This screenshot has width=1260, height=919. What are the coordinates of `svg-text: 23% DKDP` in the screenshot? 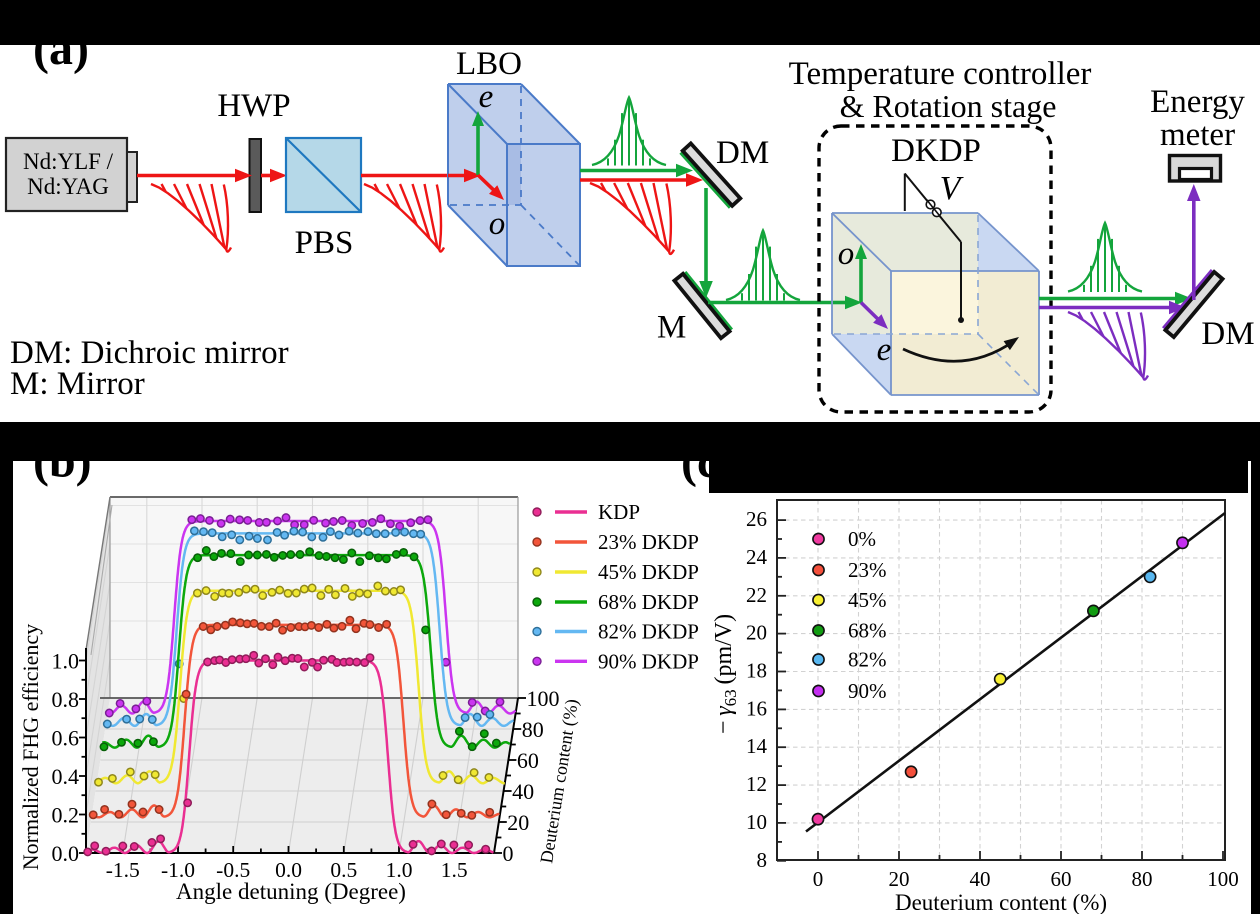 It's located at (648, 542).